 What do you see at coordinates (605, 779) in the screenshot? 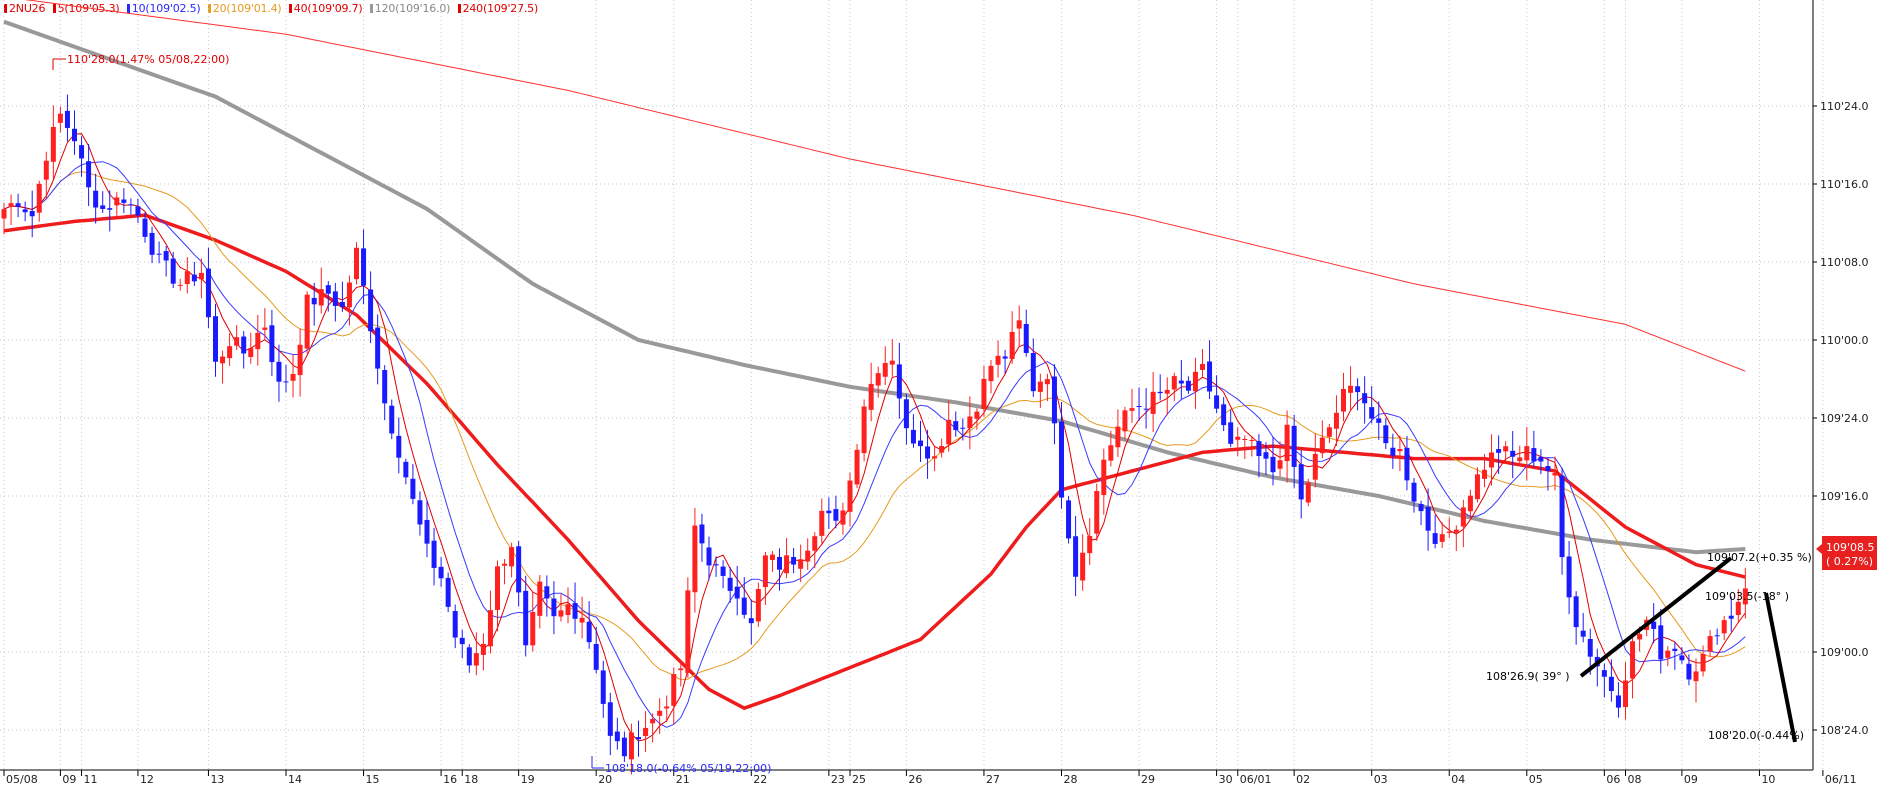
I see `x-tick-label: 20` at bounding box center [605, 779].